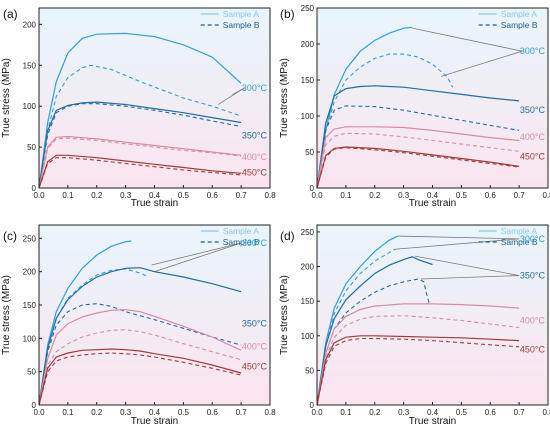 The height and width of the screenshot is (433, 550). Describe the element at coordinates (287, 14) in the screenshot. I see `panel-label: (b)` at that location.